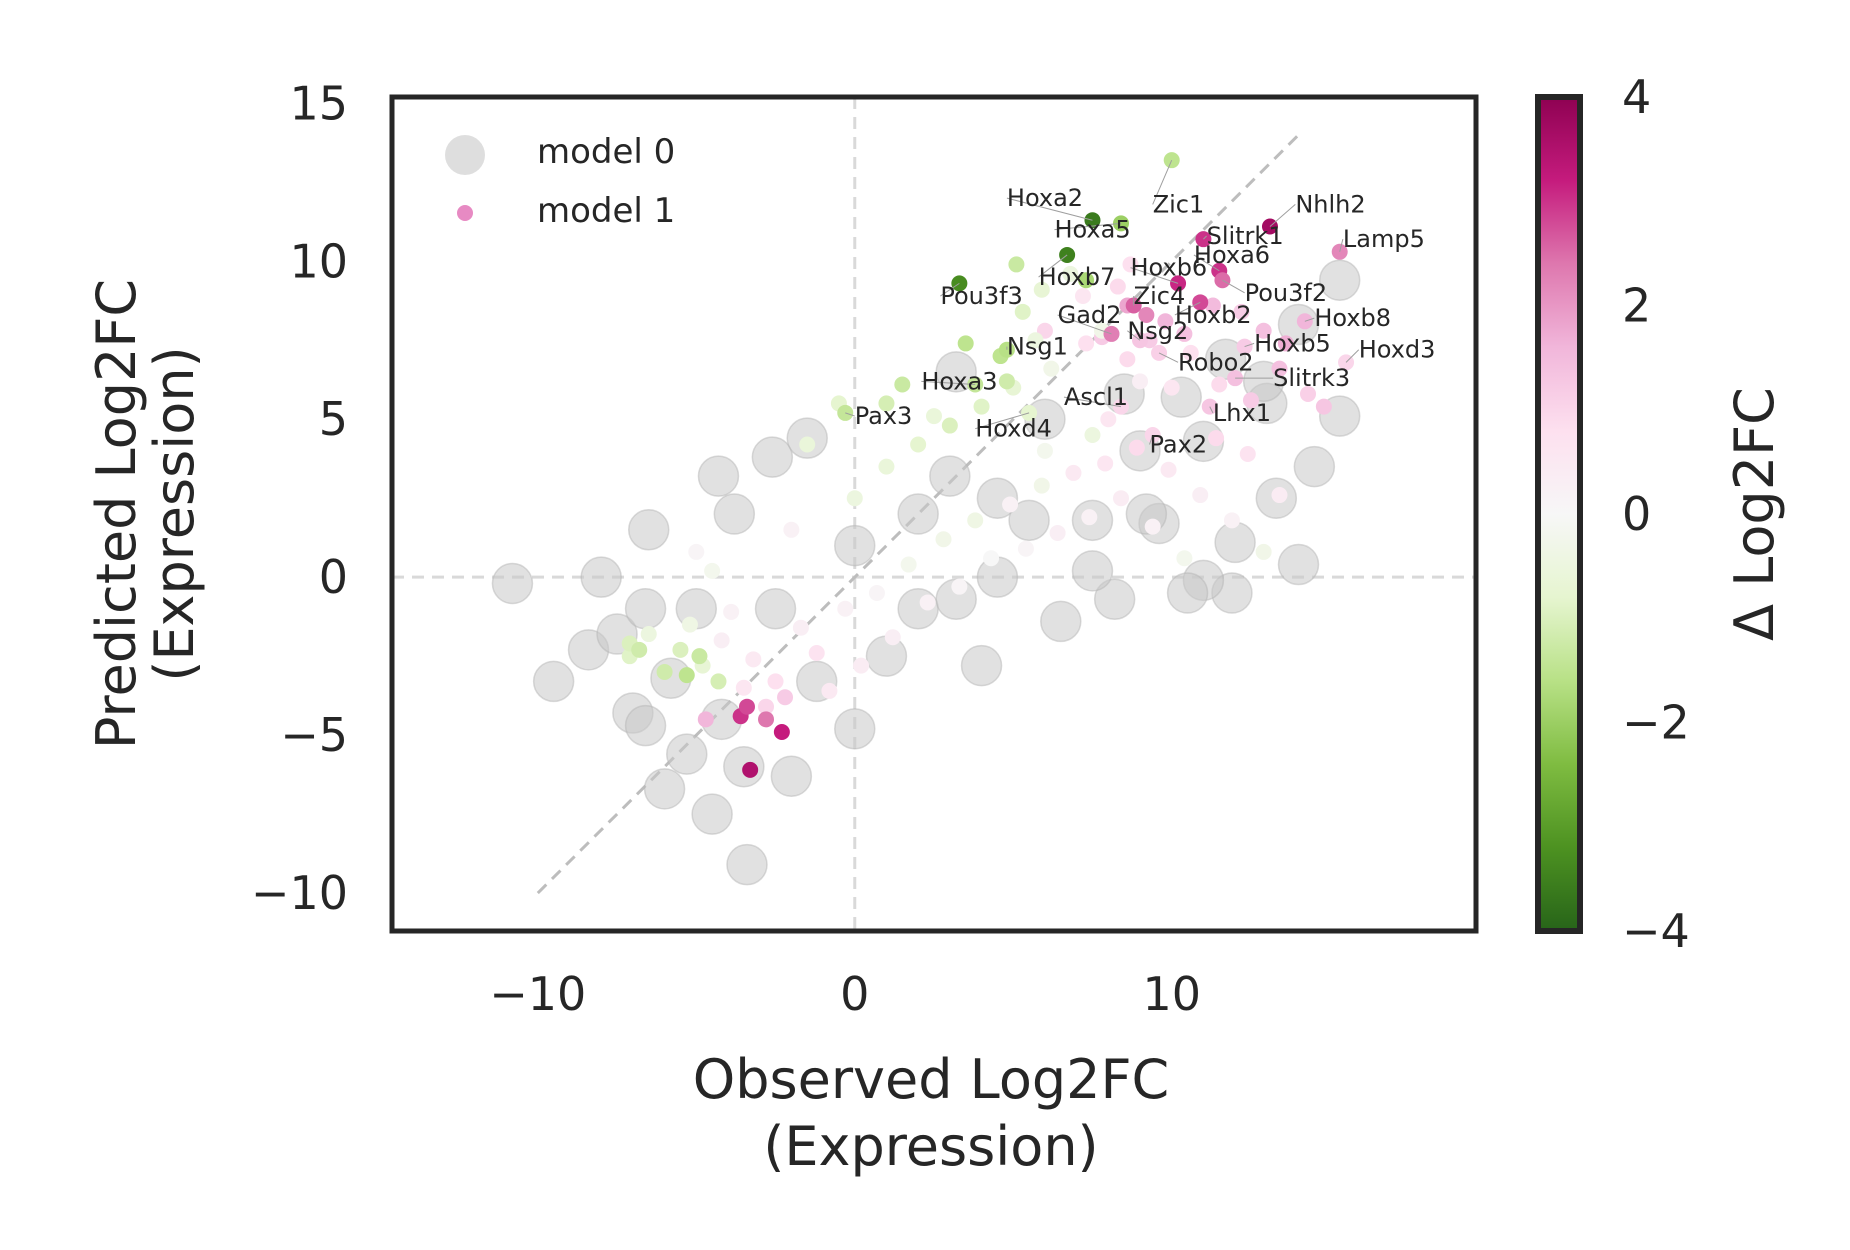 The height and width of the screenshot is (1250, 1850). What do you see at coordinates (1213, 315) in the screenshot?
I see `gene-label-hoxb2: Hoxb2` at bounding box center [1213, 315].